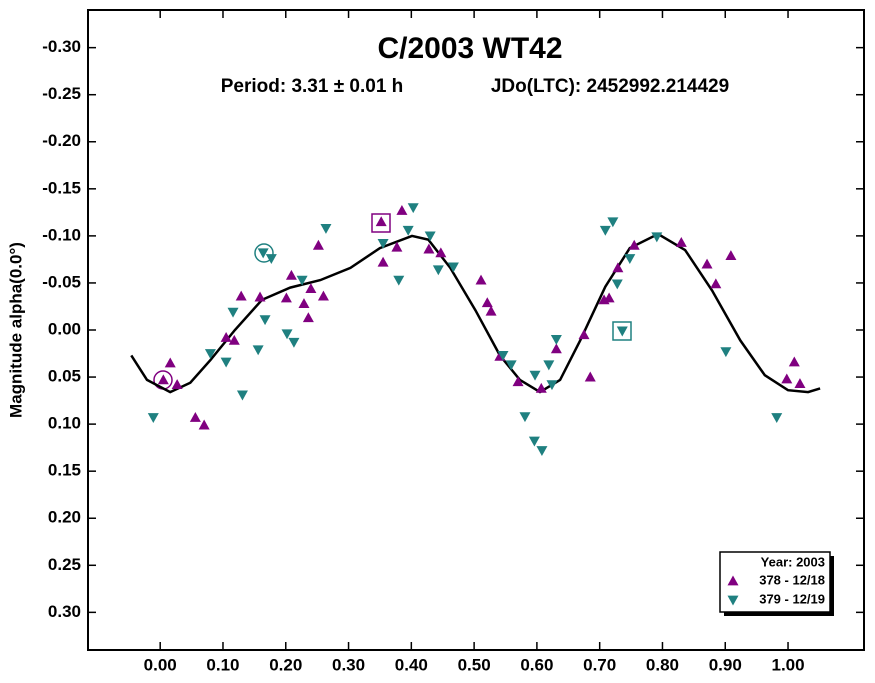 Image resolution: width=875 pixels, height=683 pixels. Describe the element at coordinates (312, 86) in the screenshot. I see `chart-subtitle: Period: 3.31 ± 0.01 h` at that location.